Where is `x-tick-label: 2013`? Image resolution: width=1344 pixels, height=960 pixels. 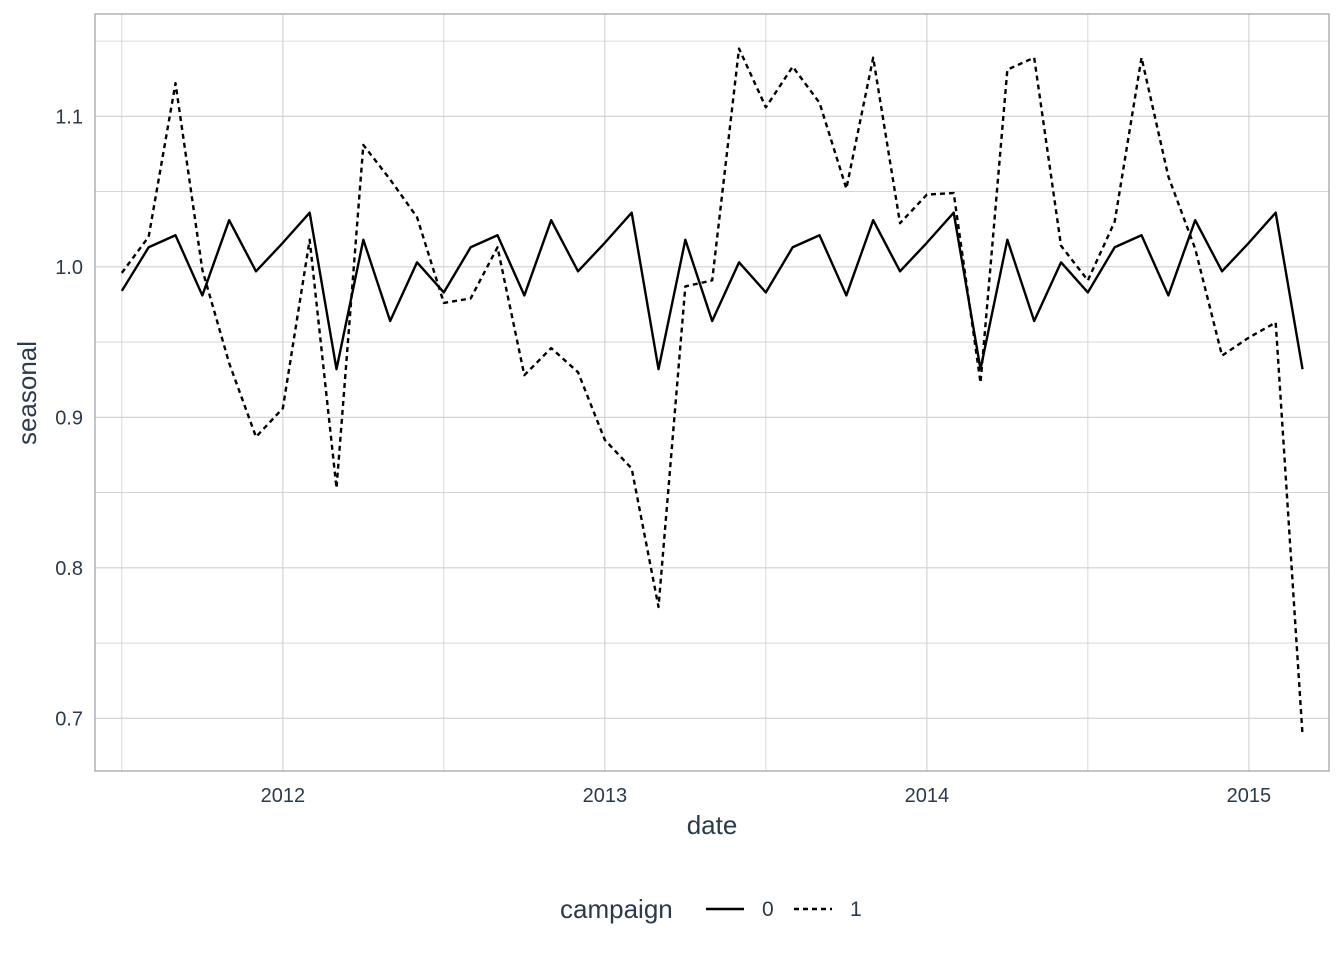 x-tick-label: 2013 is located at coordinates (605, 796).